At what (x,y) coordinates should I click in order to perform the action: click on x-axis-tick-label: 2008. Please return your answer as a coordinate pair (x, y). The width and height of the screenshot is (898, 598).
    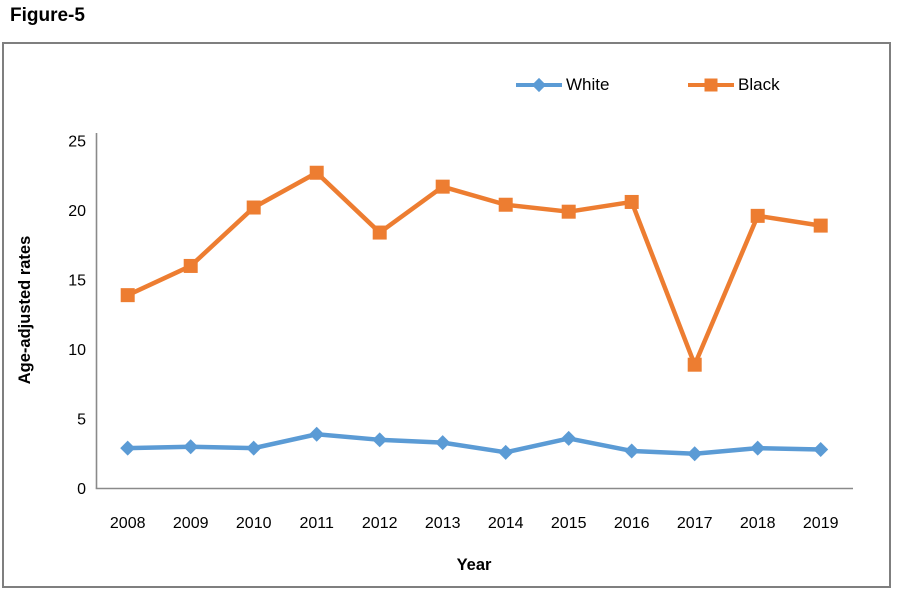
    Looking at the image, I should click on (128, 523).